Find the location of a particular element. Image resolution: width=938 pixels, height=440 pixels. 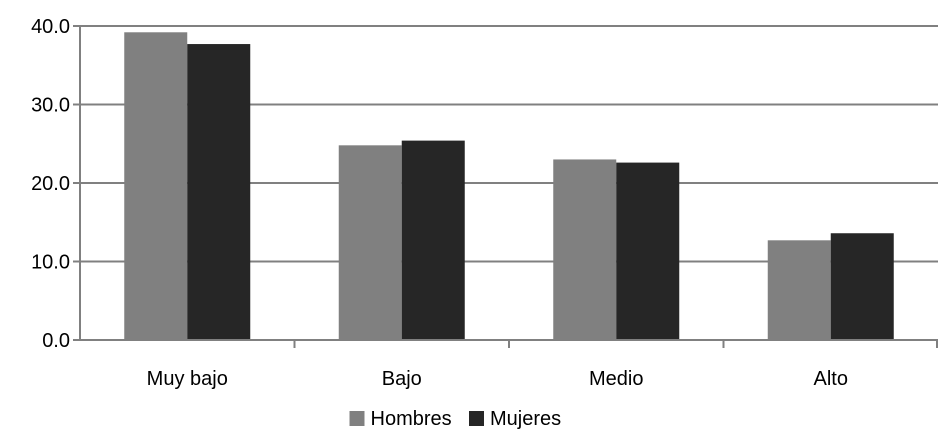

x-tick-label: Alto is located at coordinates (831, 379).